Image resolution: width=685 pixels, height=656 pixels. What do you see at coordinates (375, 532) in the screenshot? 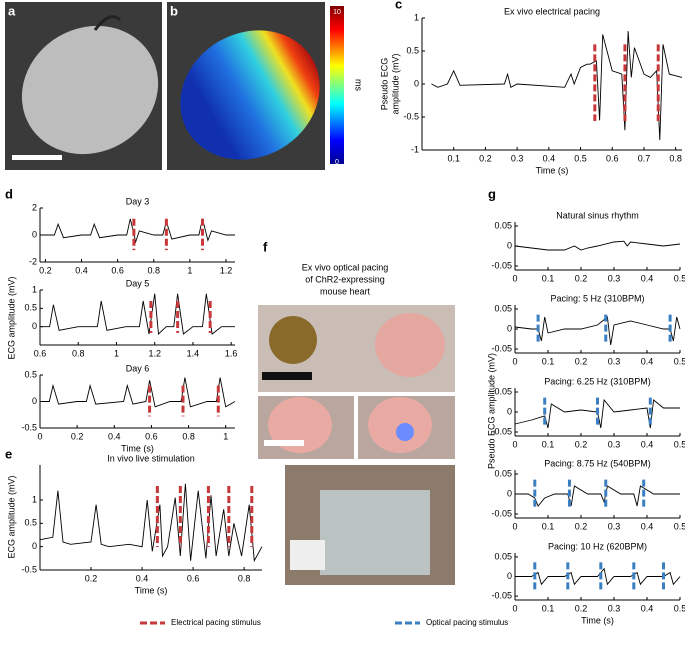
I see `chamber` at bounding box center [375, 532].